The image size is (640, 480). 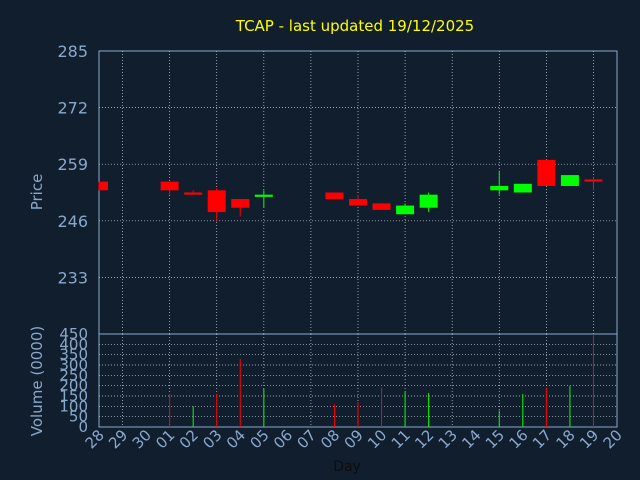 What do you see at coordinates (566, 439) in the screenshot?
I see `x-tick-label: 18` at bounding box center [566, 439].